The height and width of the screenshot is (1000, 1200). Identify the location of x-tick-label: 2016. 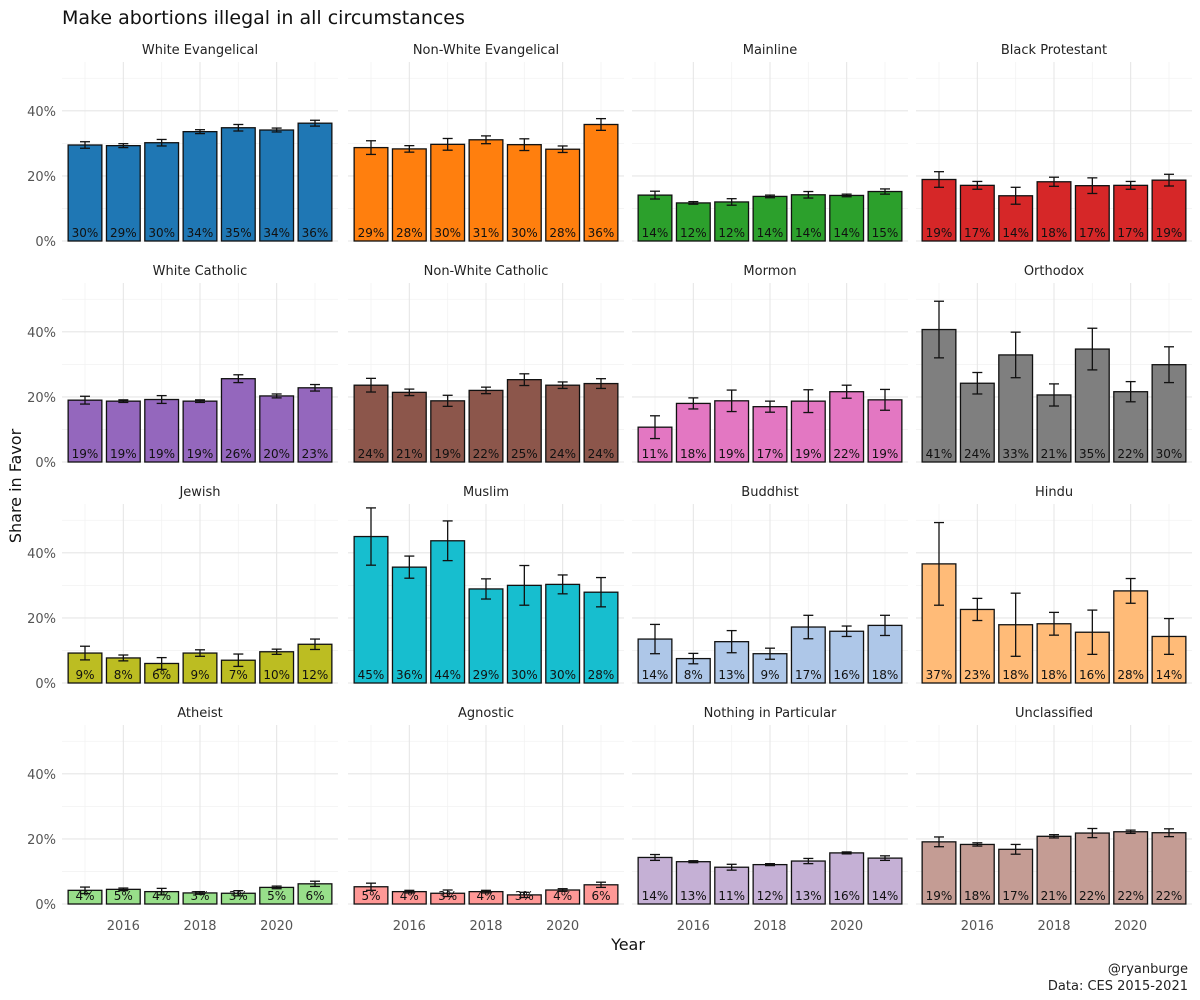
(123, 926).